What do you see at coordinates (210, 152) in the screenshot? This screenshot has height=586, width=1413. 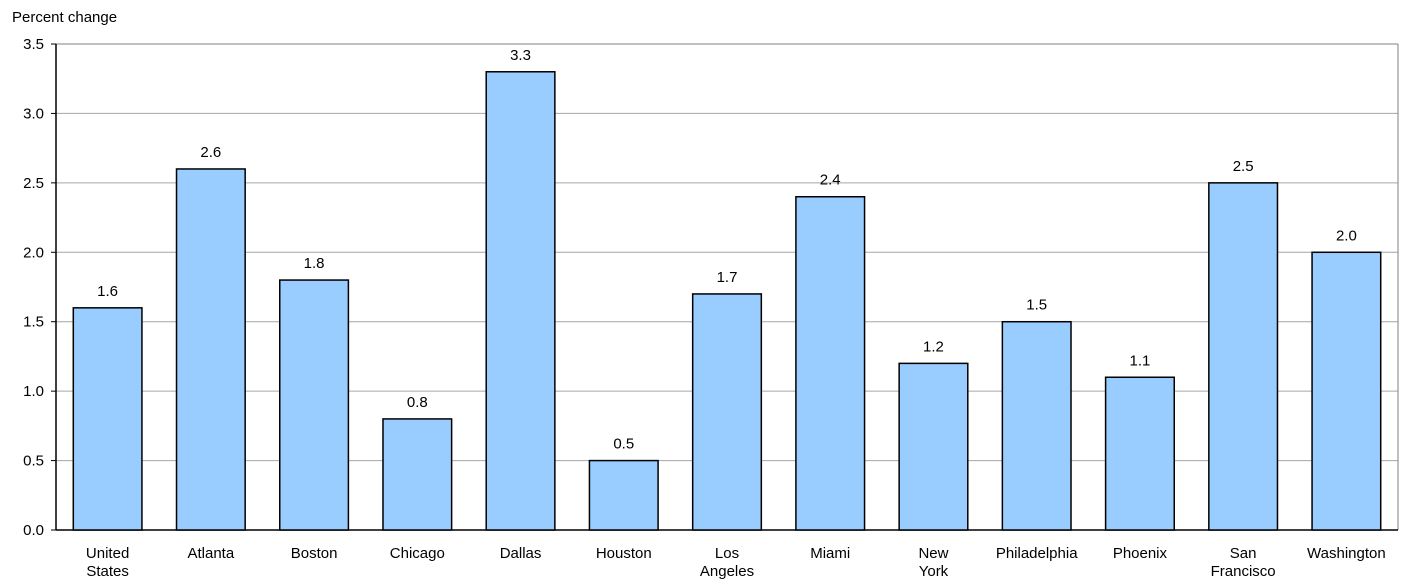 I see `data-label: 2.6` at bounding box center [210, 152].